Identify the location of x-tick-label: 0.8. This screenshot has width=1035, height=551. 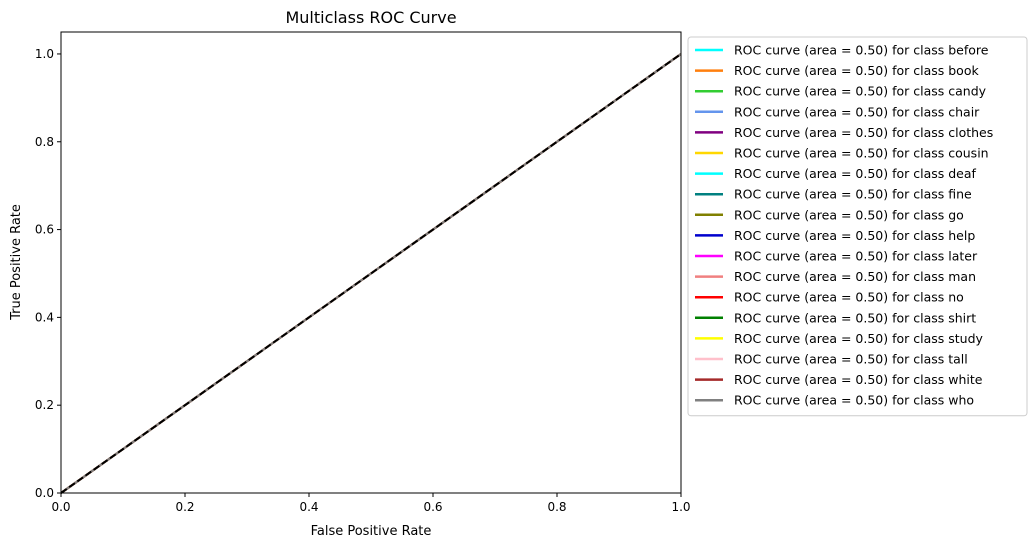
(556, 507).